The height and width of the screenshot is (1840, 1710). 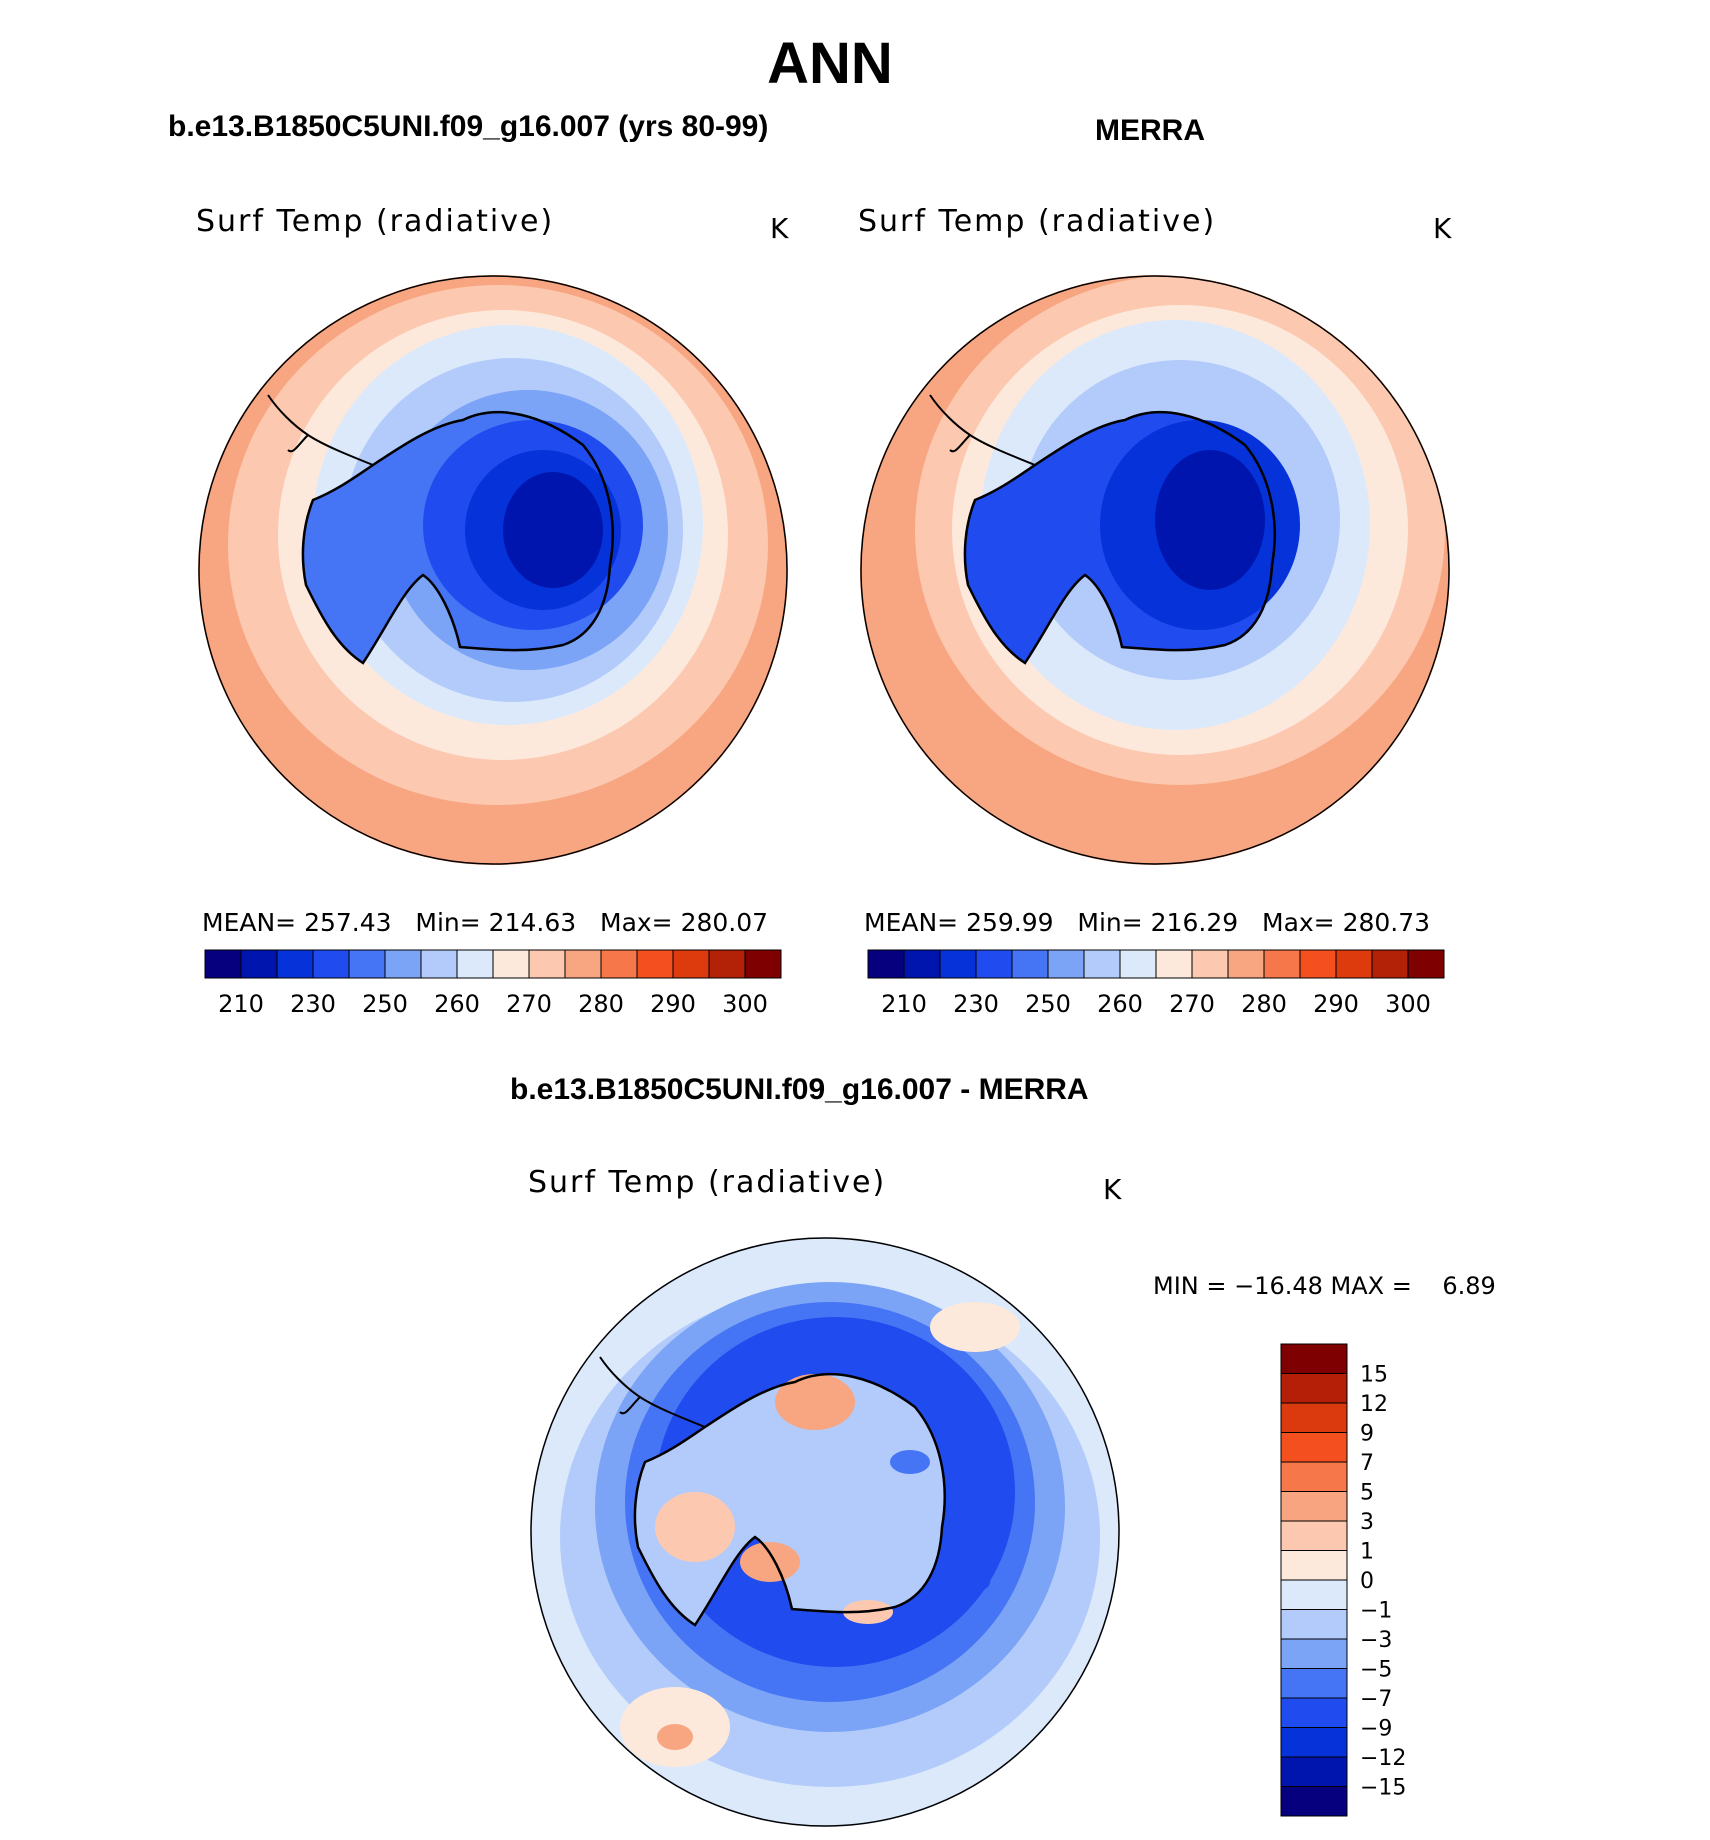 I want to click on colorbar-tick-label: −9, so click(x=1376, y=1729).